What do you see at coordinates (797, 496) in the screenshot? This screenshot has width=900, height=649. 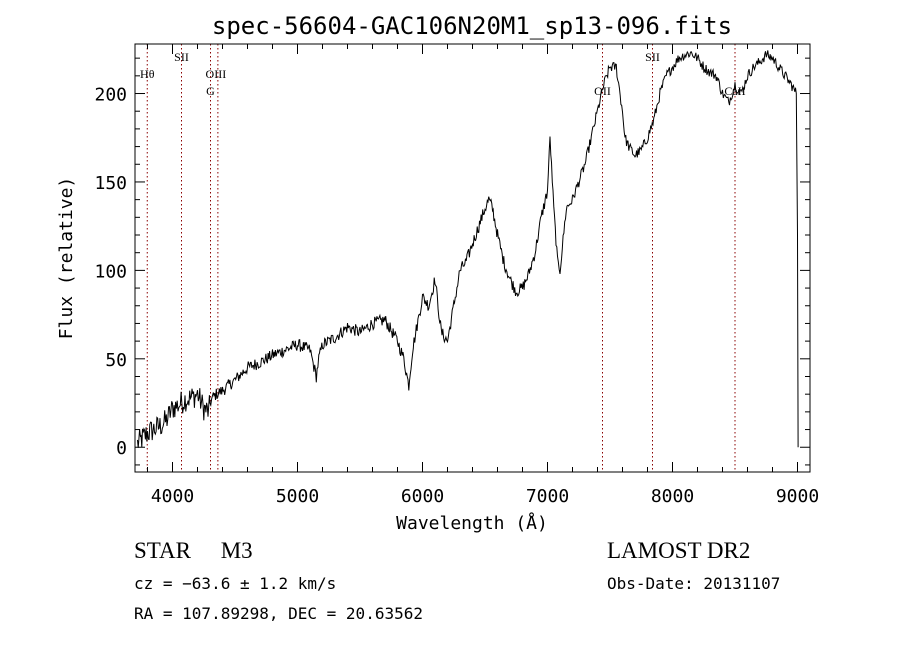 I see `x-tick-label-5: 9000` at bounding box center [797, 496].